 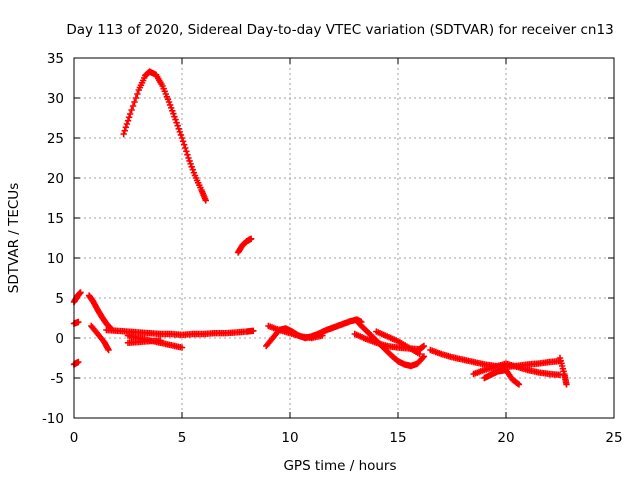 I want to click on series-arc-start-b, so click(x=76, y=322).